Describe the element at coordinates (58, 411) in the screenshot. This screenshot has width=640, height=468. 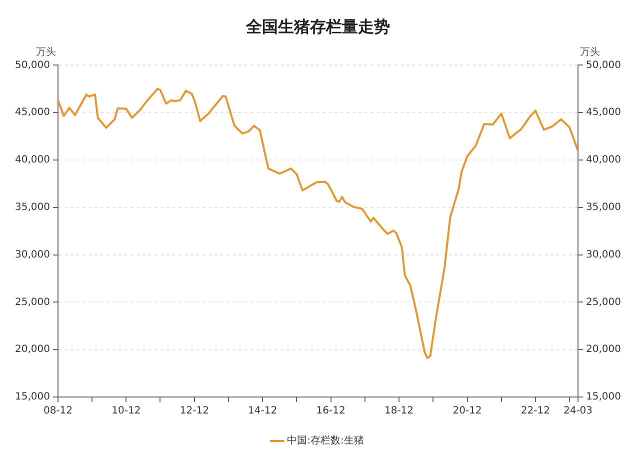
I see `x-tick-label: 08-12` at that location.